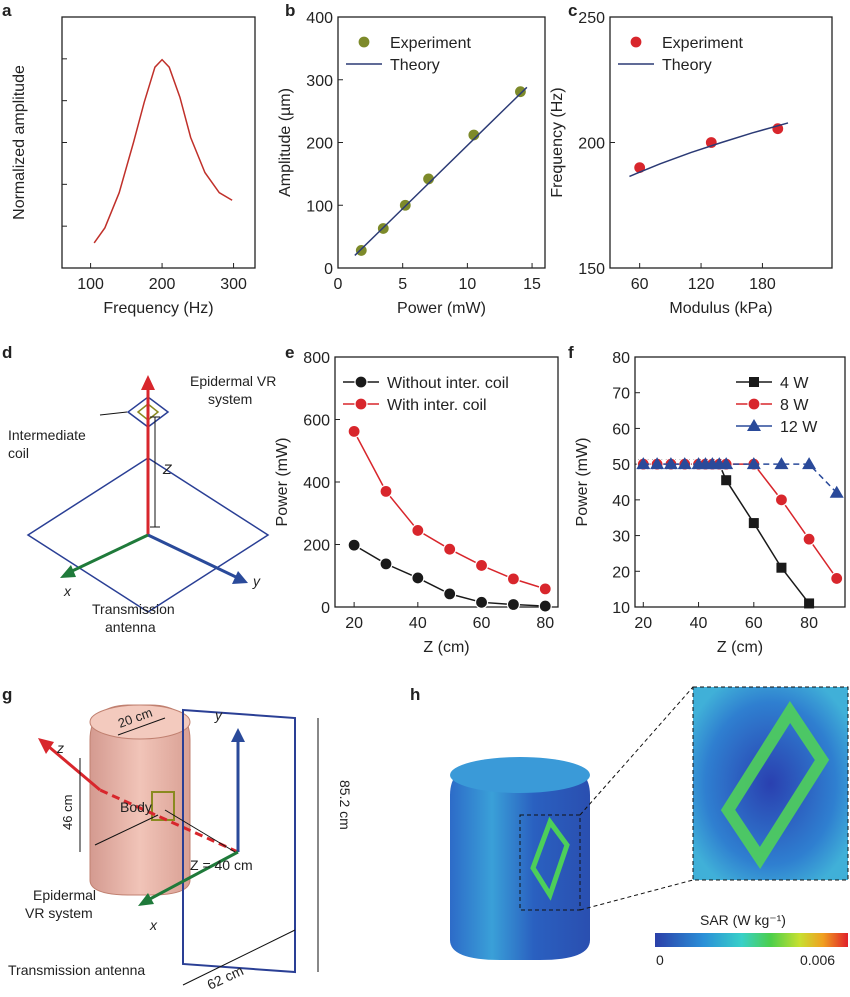  Describe the element at coordinates (550, 858) in the screenshot. I see `coil-sar-ring` at that location.